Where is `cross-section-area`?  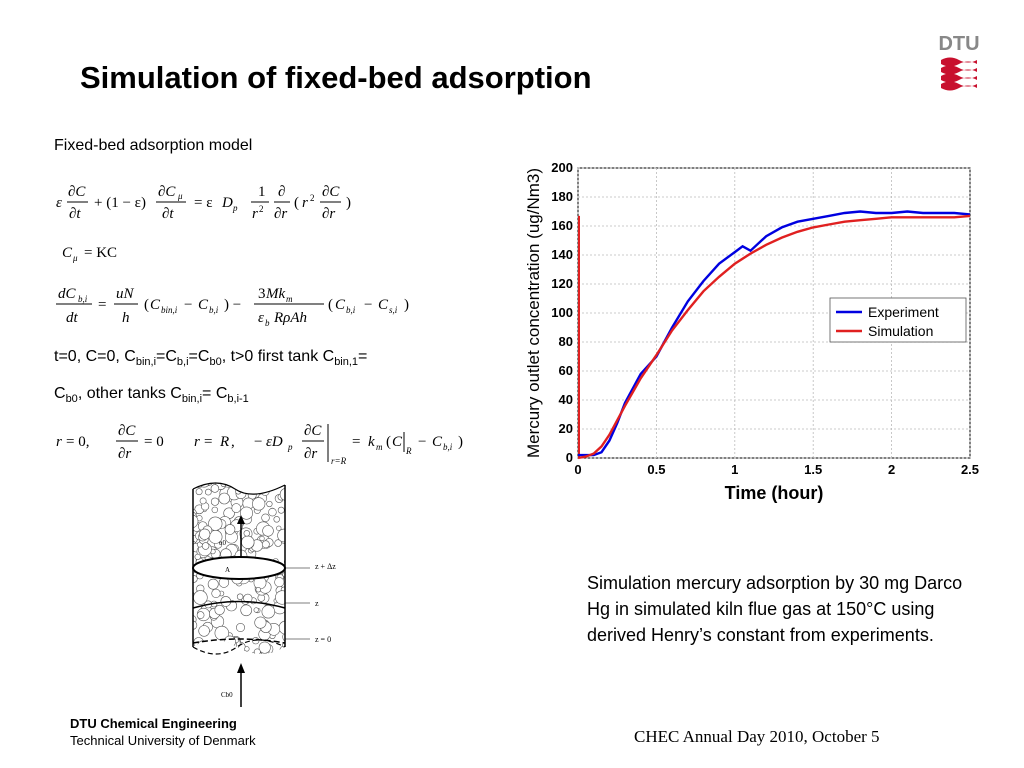 cross-section-area is located at coordinates (239, 568).